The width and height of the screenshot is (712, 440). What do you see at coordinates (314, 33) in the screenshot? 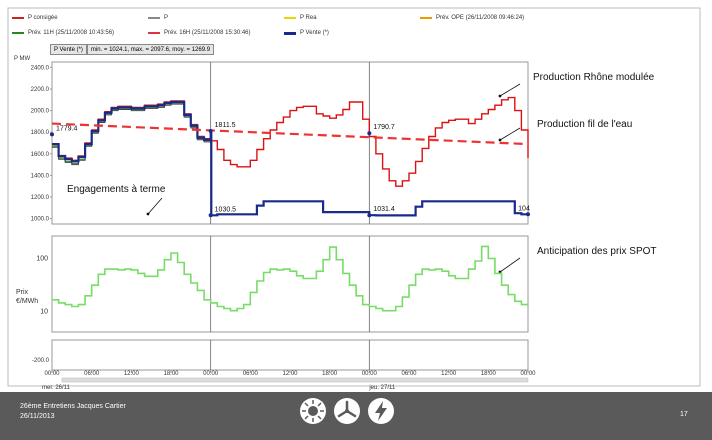
I see `legend-label: P Vente (*)` at bounding box center [314, 33].